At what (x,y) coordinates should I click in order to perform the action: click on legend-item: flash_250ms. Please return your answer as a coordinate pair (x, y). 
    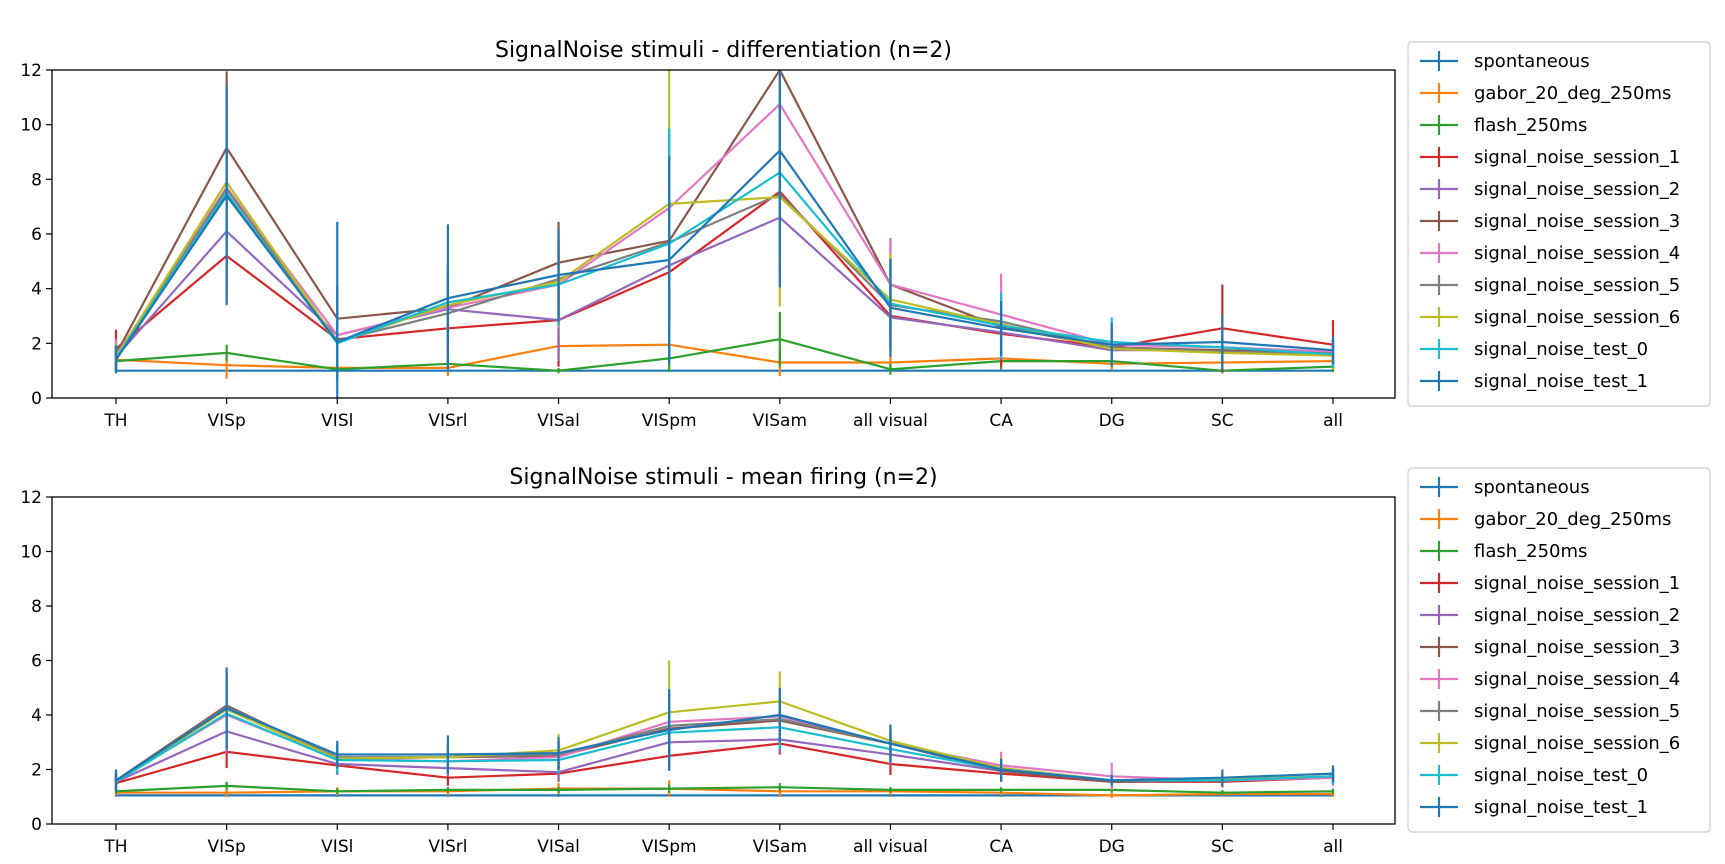
    Looking at the image, I should click on (1503, 125).